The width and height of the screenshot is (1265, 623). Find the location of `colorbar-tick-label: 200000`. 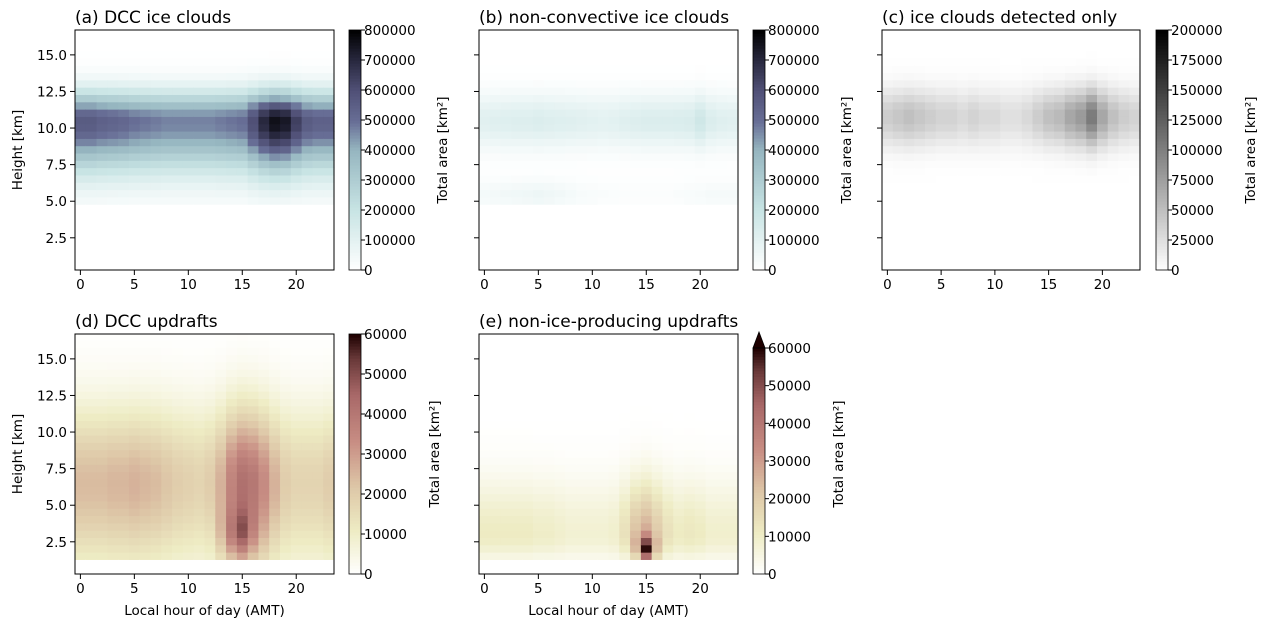

colorbar-tick-label: 200000 is located at coordinates (390, 211).